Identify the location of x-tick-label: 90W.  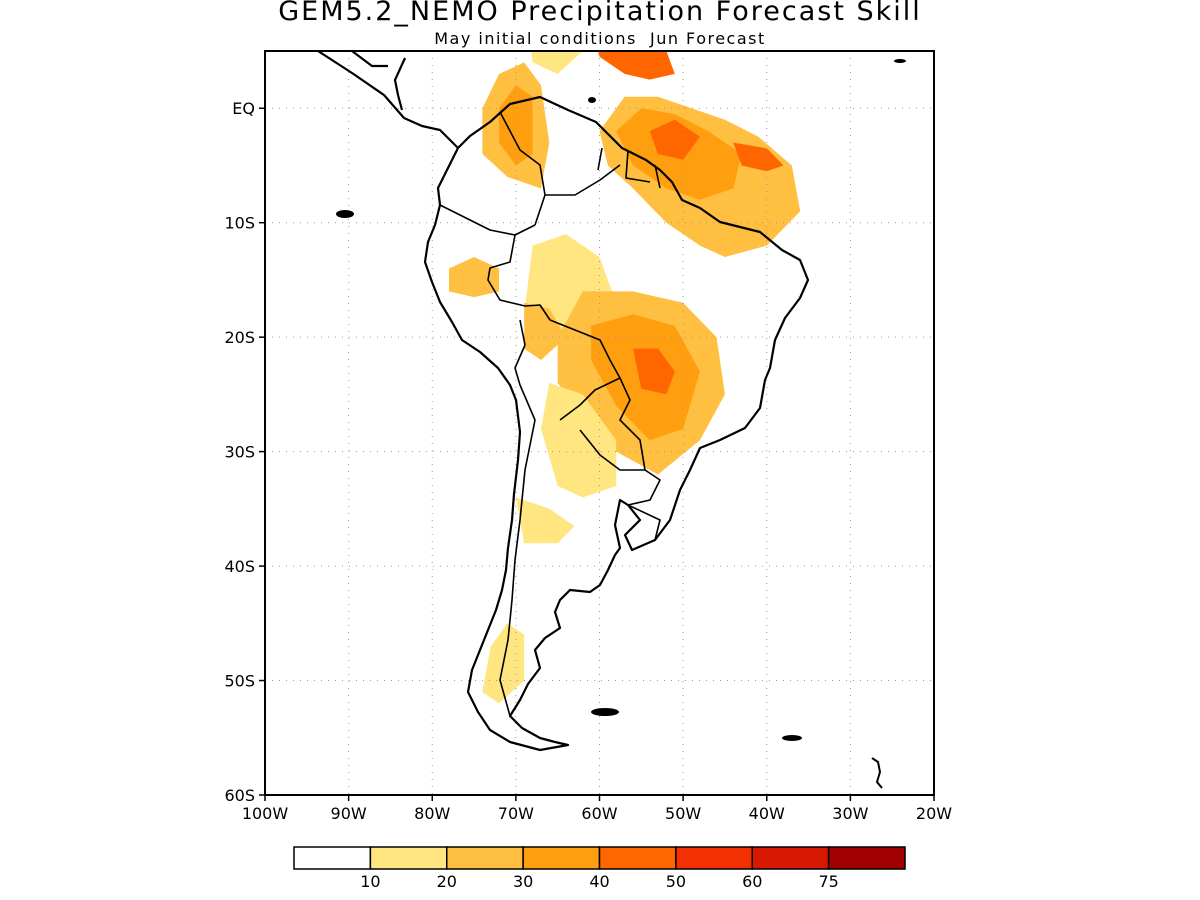
(349, 813).